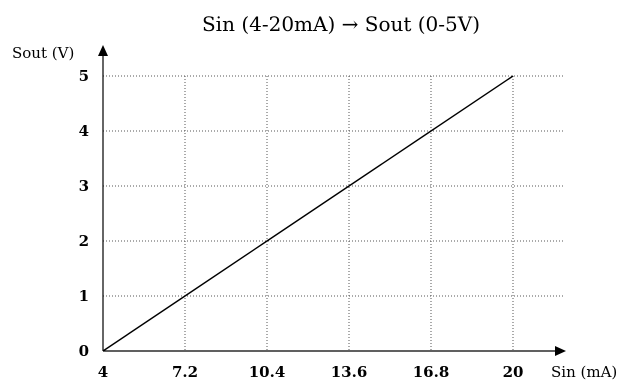  Describe the element at coordinates (84, 76) in the screenshot. I see `y-tick-label: 5` at that location.